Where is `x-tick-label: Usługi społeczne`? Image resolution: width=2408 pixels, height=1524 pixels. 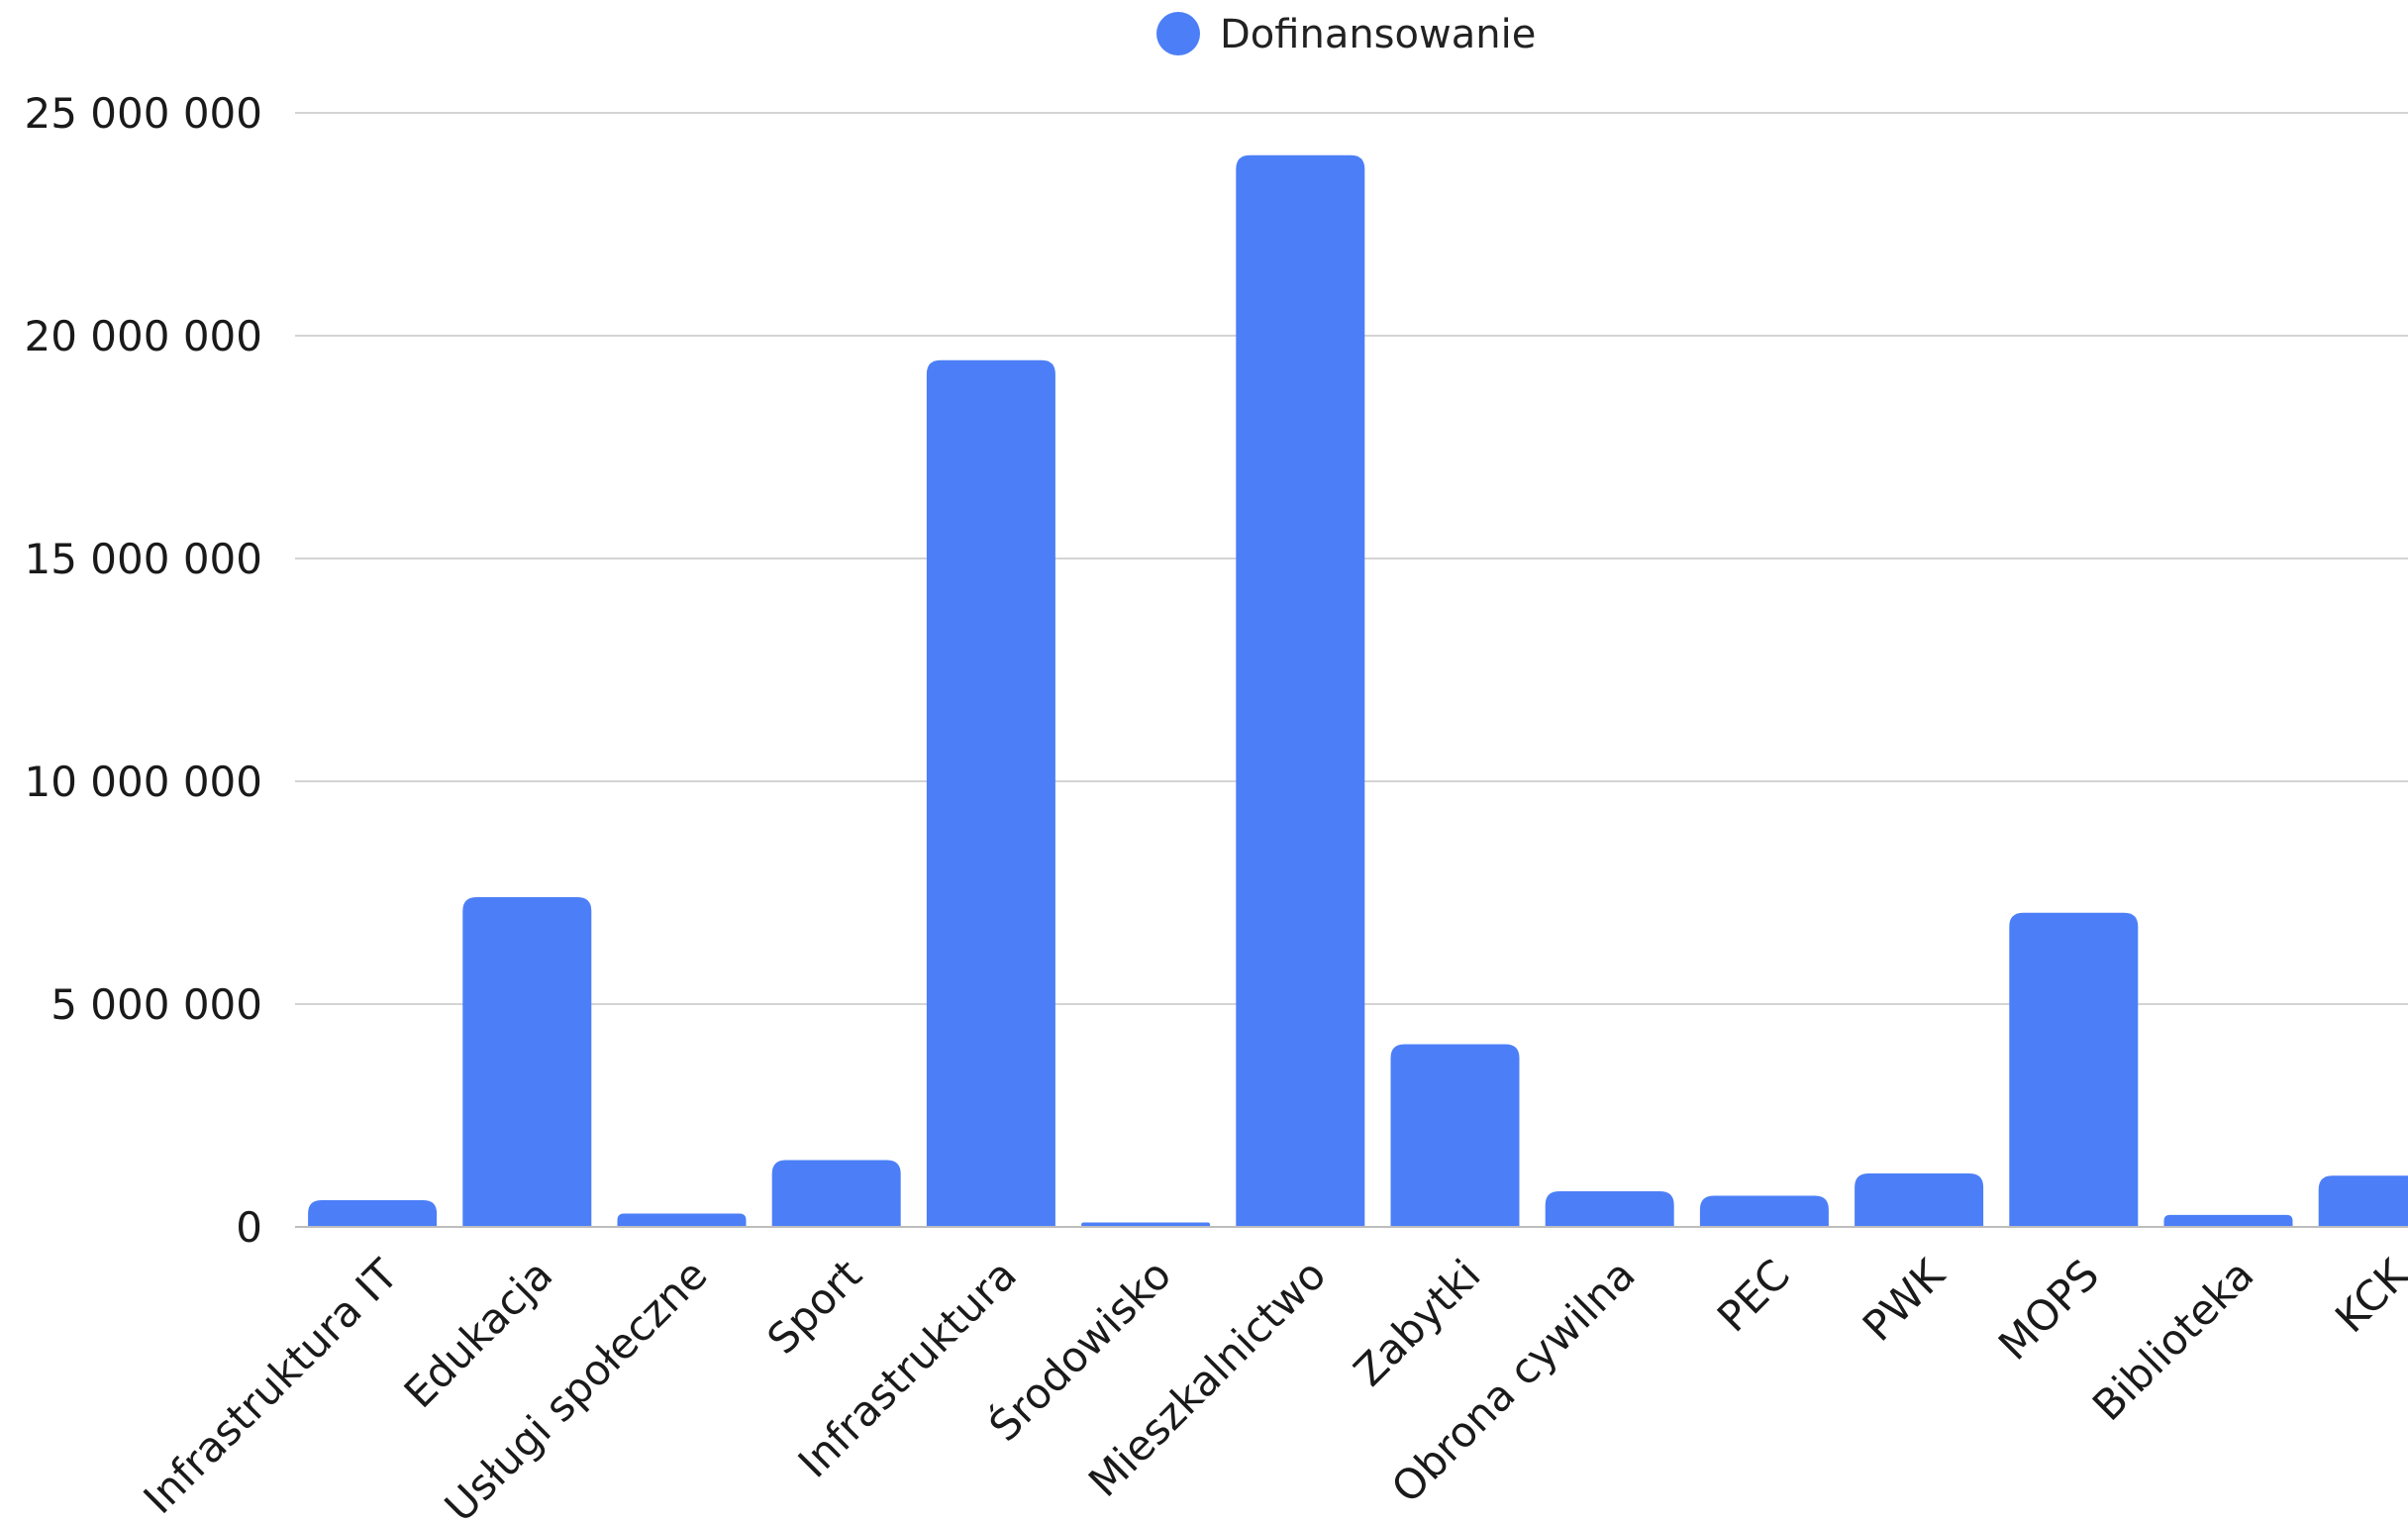 x-tick-label: Usługi społeczne is located at coordinates (576, 1387).